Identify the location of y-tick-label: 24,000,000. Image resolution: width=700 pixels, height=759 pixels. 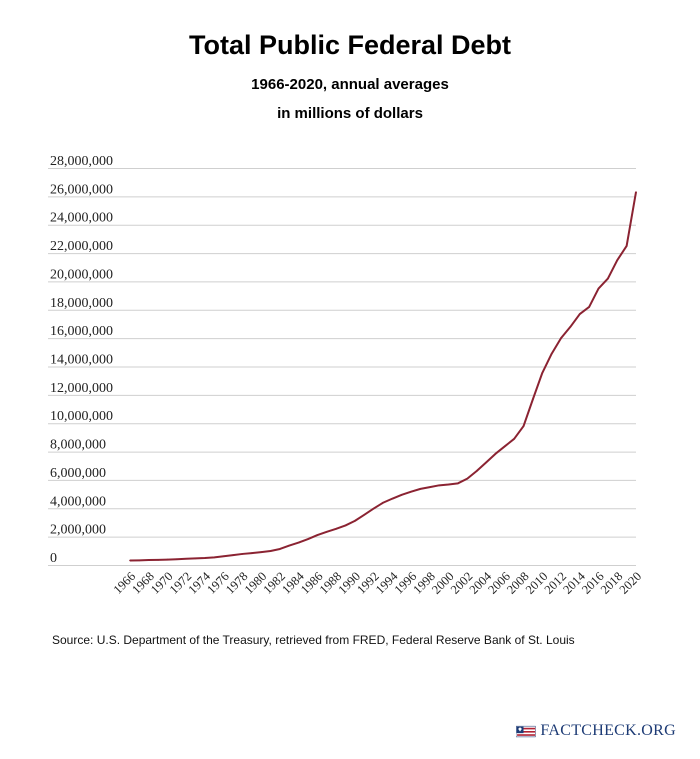
(81, 218).